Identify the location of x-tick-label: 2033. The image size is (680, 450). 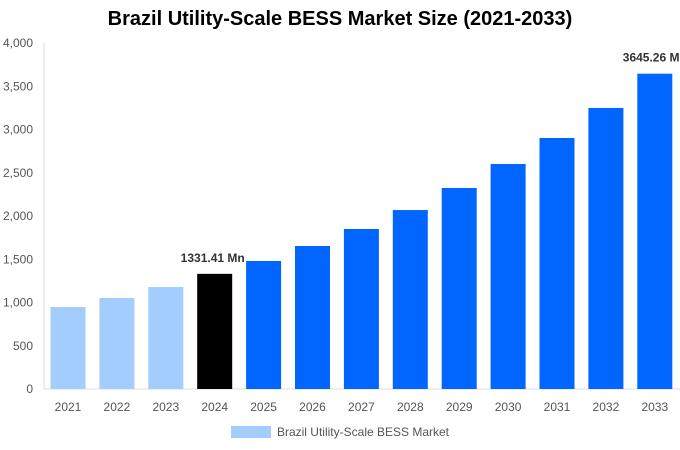
(654, 407).